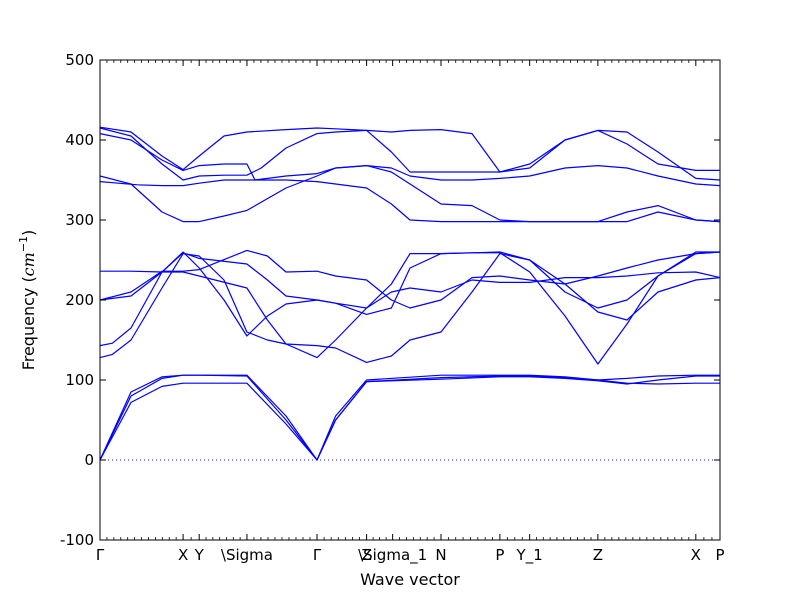 The image size is (800, 600). I want to click on y-tick-label-3: 100, so click(79, 380).